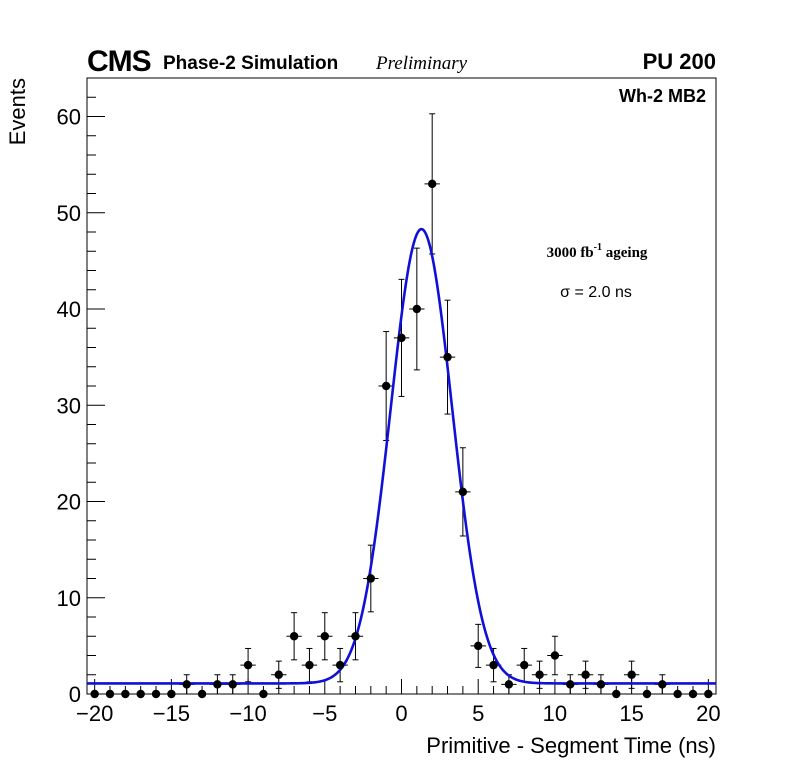 Image resolution: width=796 pixels, height=772 pixels. Describe the element at coordinates (91, 386) in the screenshot. I see `y-minor-ticks` at that location.